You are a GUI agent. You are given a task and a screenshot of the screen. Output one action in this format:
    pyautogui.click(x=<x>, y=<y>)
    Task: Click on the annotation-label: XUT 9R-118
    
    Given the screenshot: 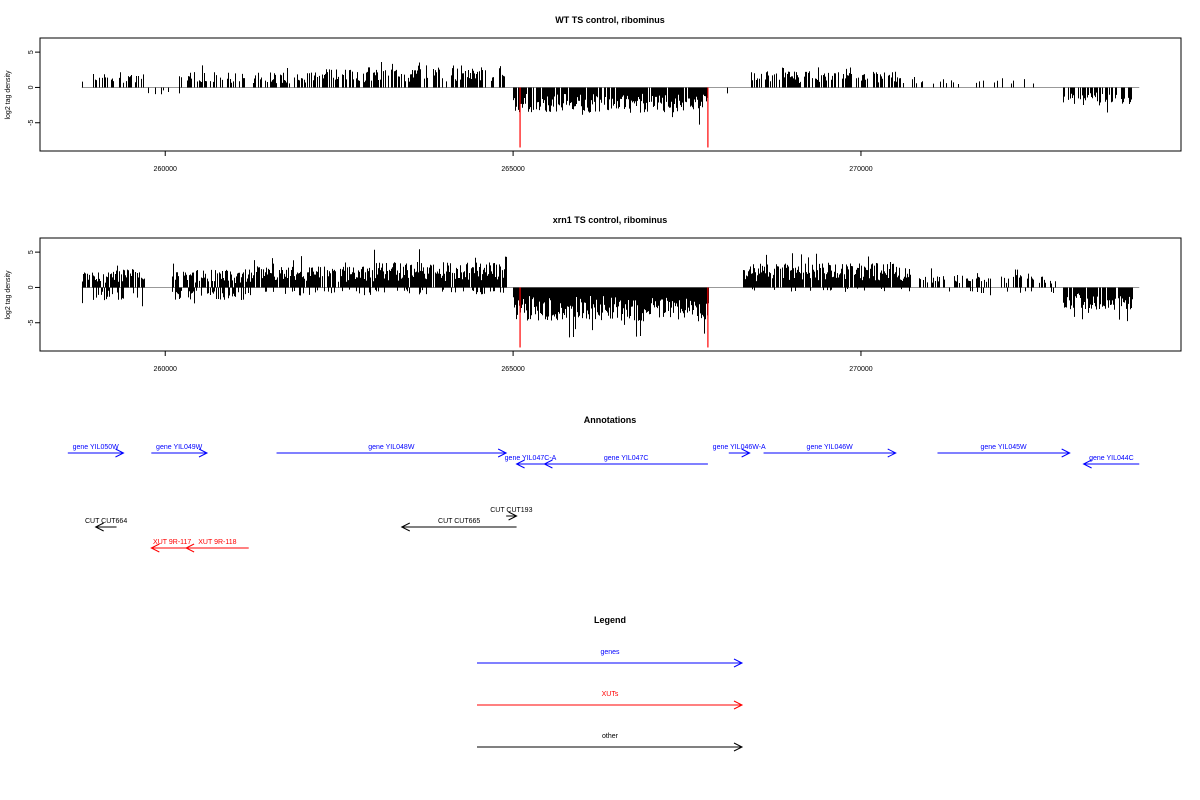 What is the action you would take?
    pyautogui.click(x=217, y=542)
    